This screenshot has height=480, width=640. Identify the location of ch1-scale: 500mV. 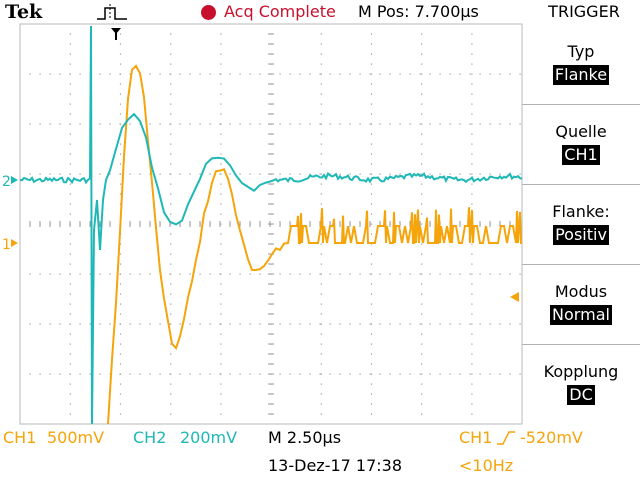
(76, 437).